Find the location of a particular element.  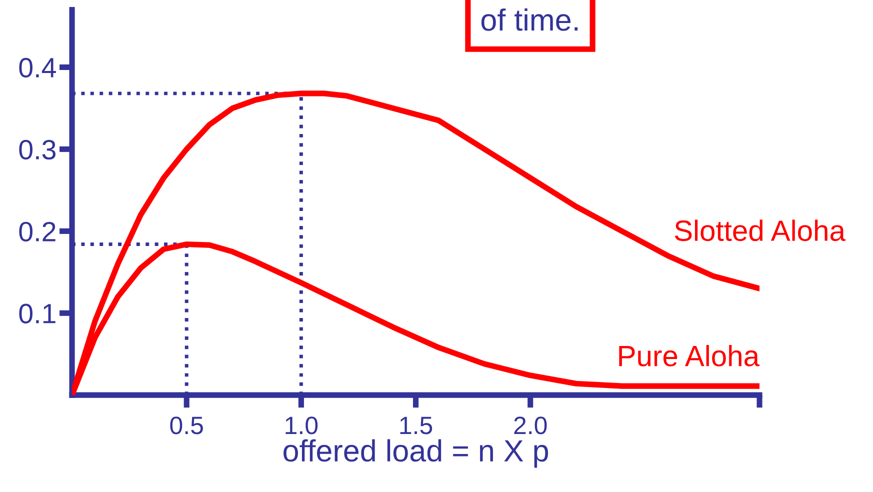

x-tick-label: 2.0 is located at coordinates (530, 425).